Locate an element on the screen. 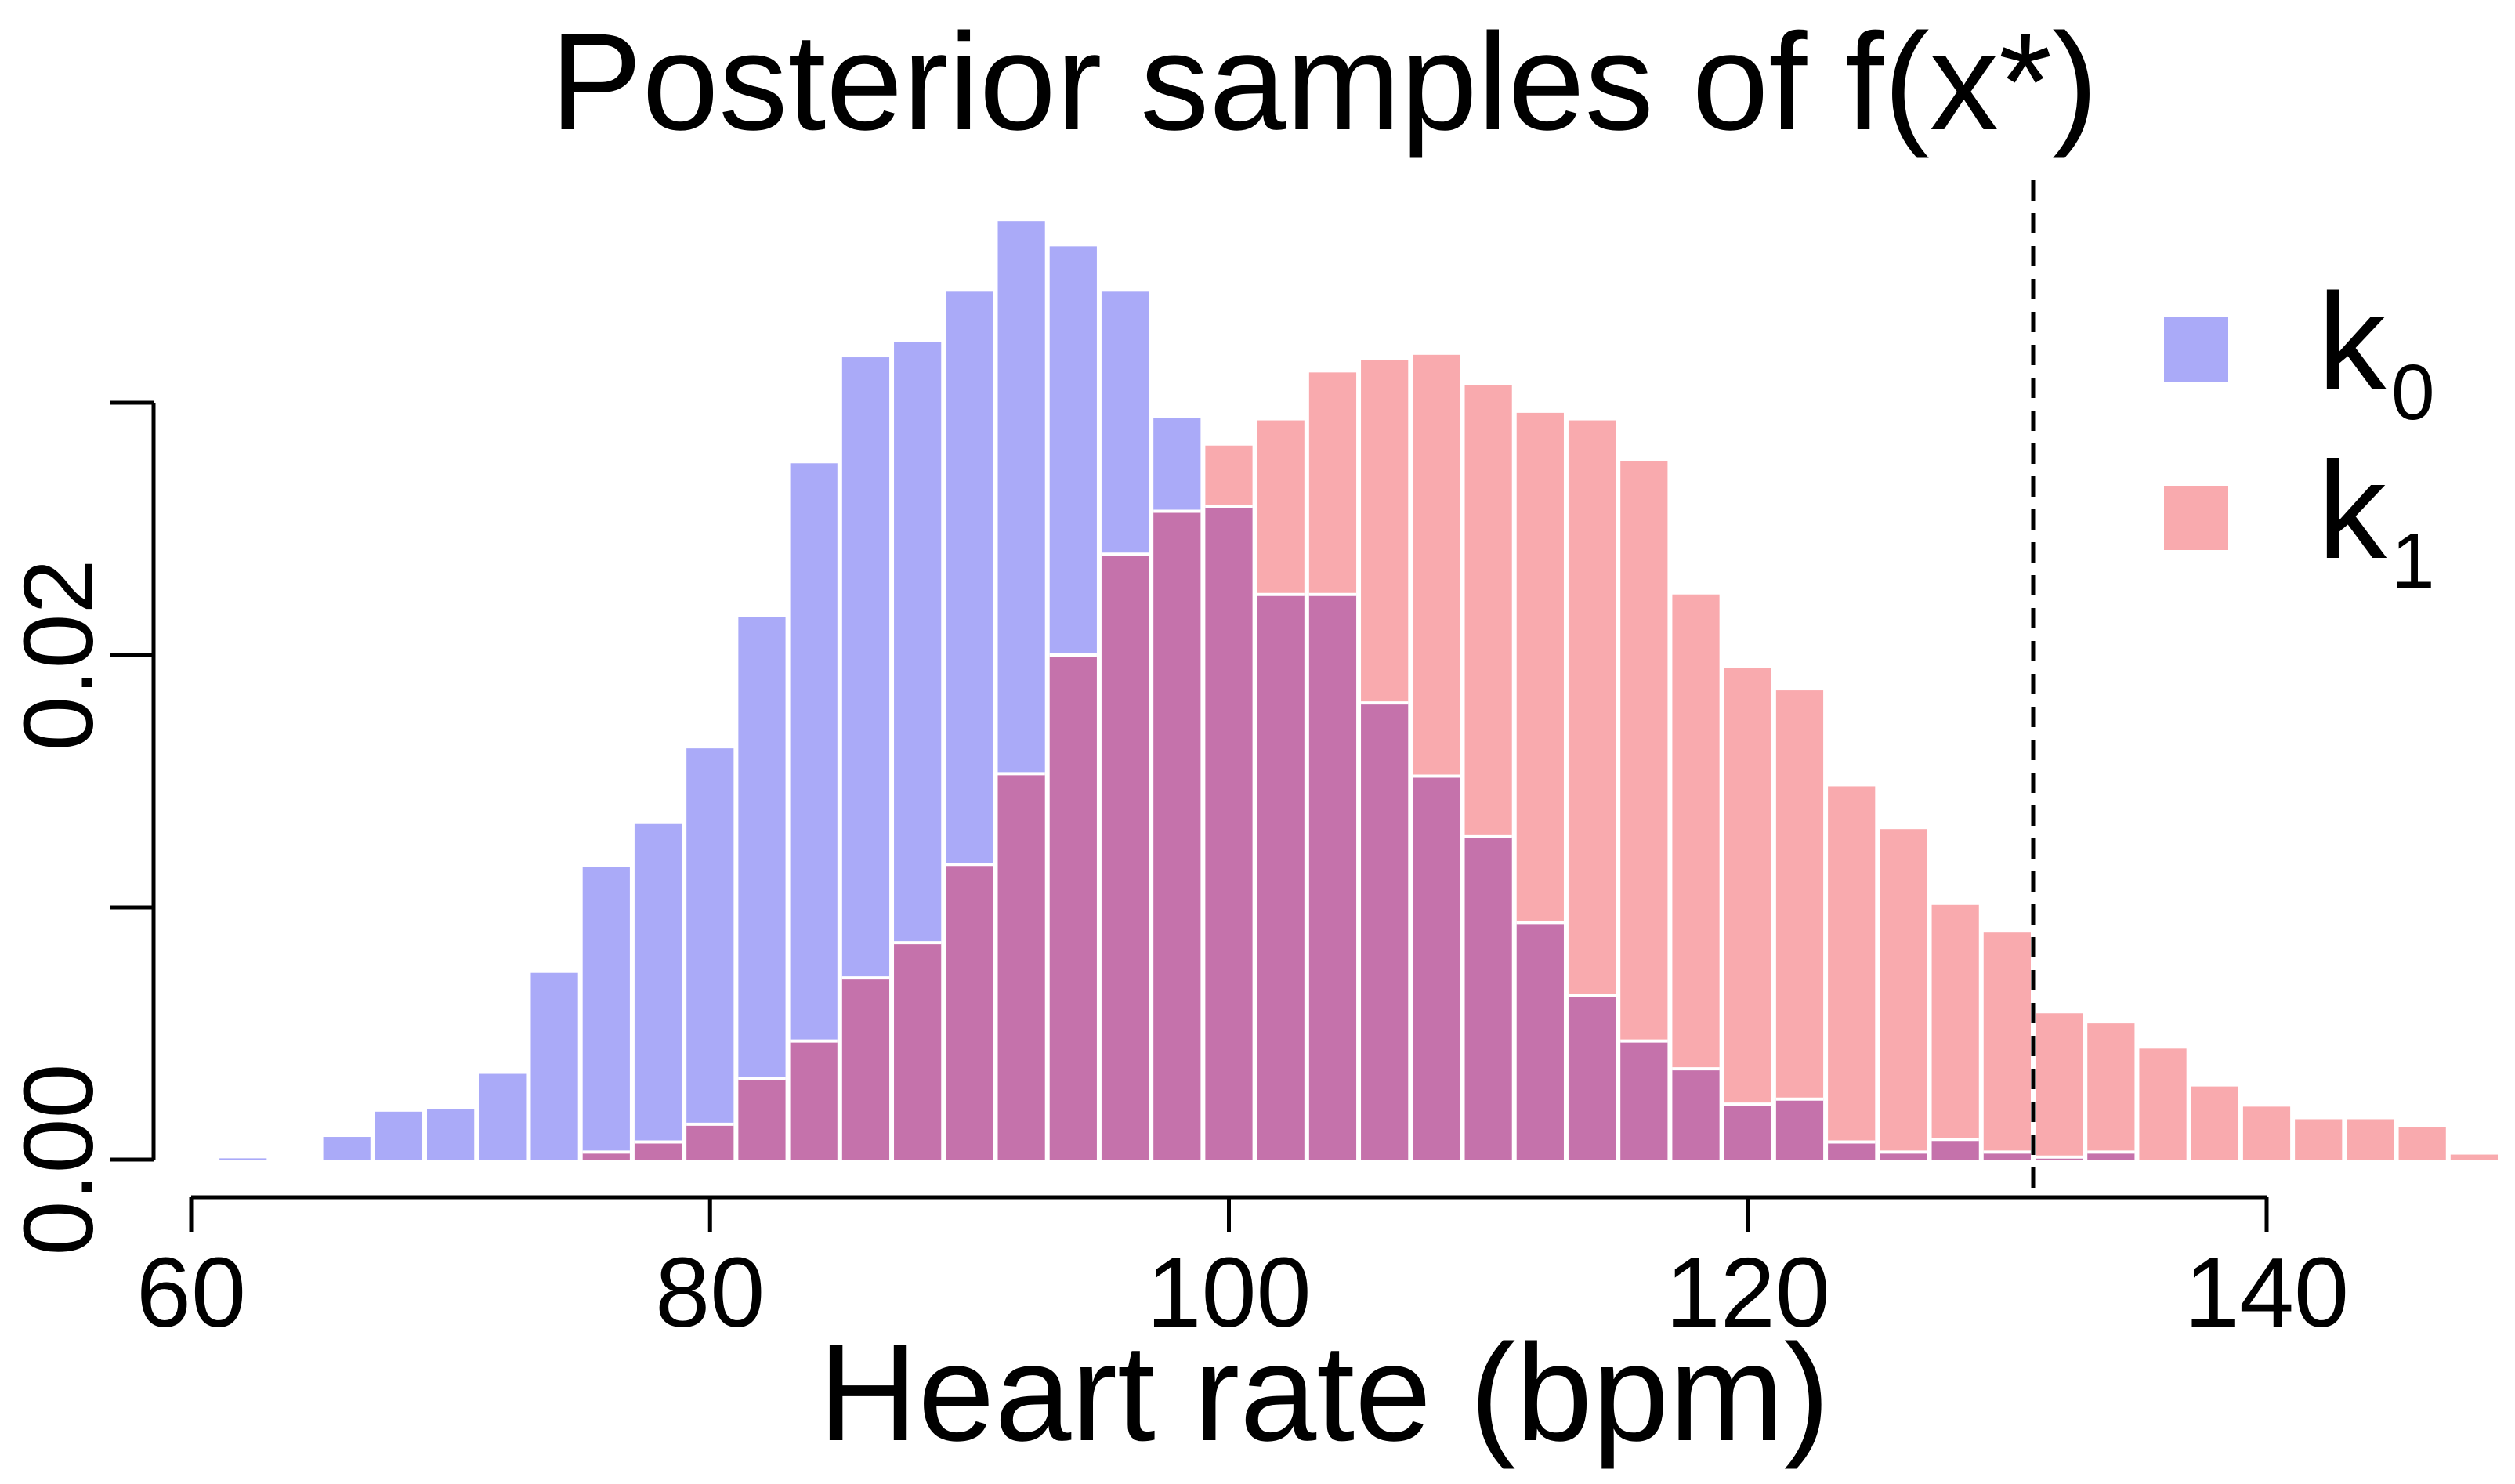 The width and height of the screenshot is (2515, 1484). y-tick-label: 0.02 is located at coordinates (59, 655).